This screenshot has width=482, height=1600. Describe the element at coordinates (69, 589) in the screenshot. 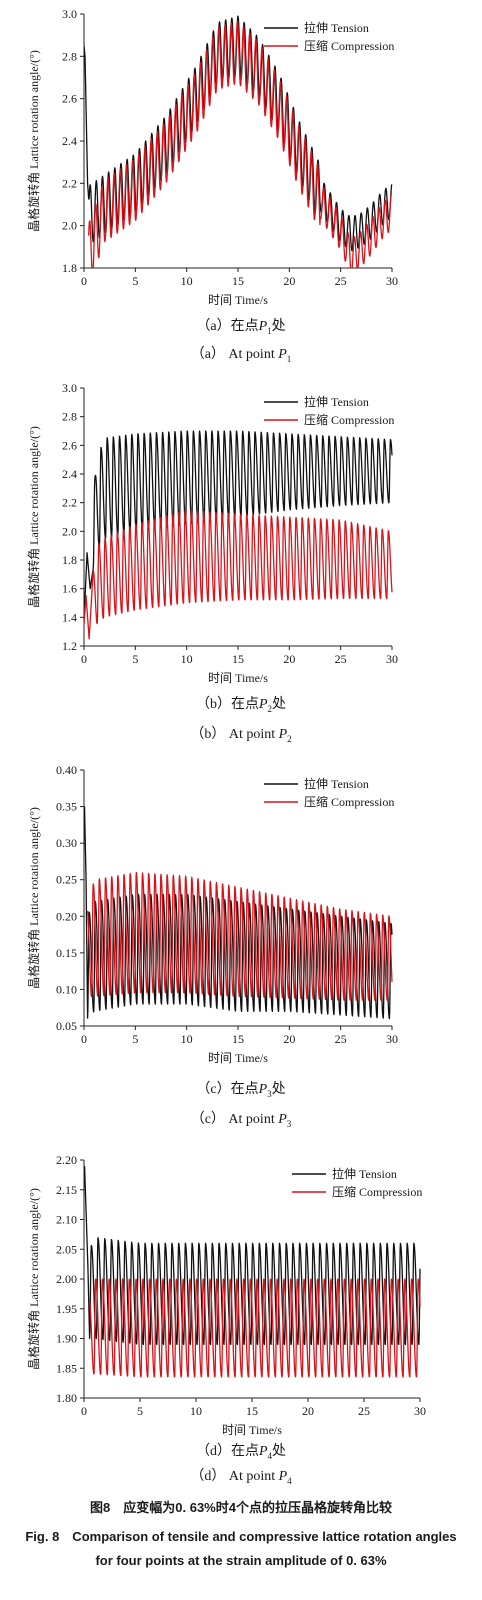

I see `y-tick-label: 1.6` at that location.